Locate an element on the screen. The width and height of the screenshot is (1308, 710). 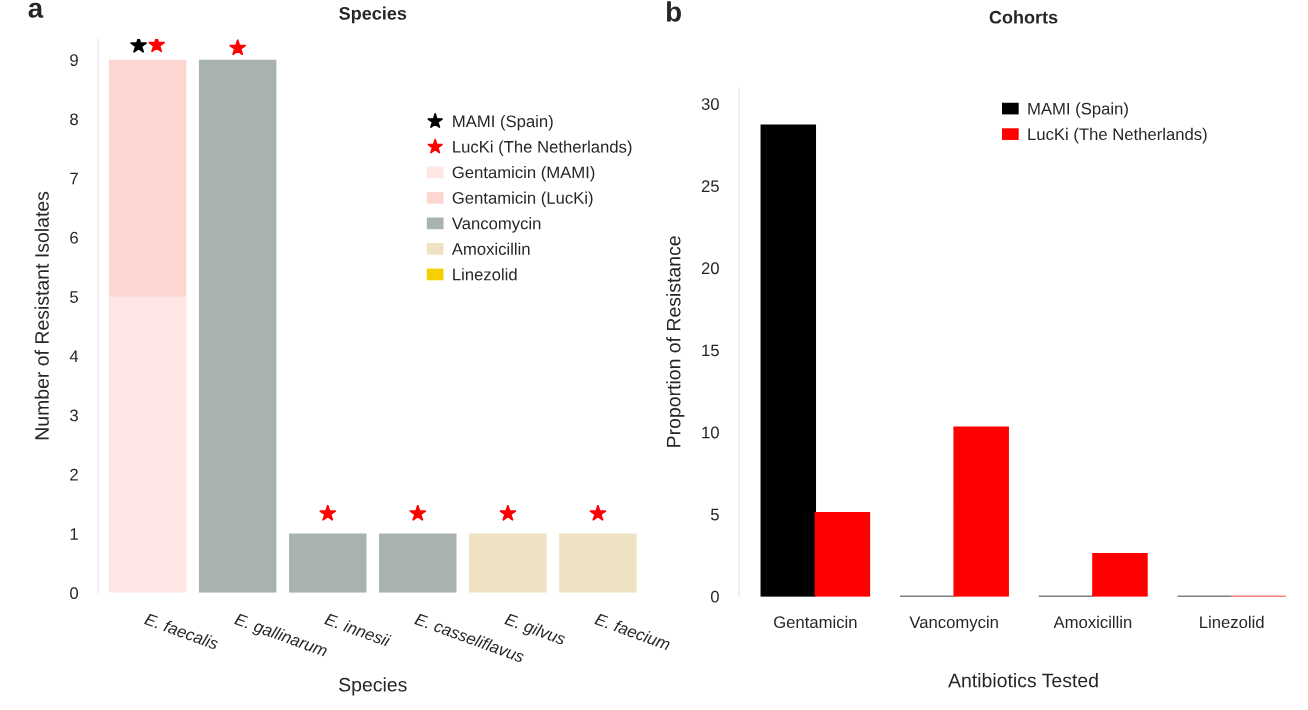
y-tick-label: 25 is located at coordinates (710, 186).